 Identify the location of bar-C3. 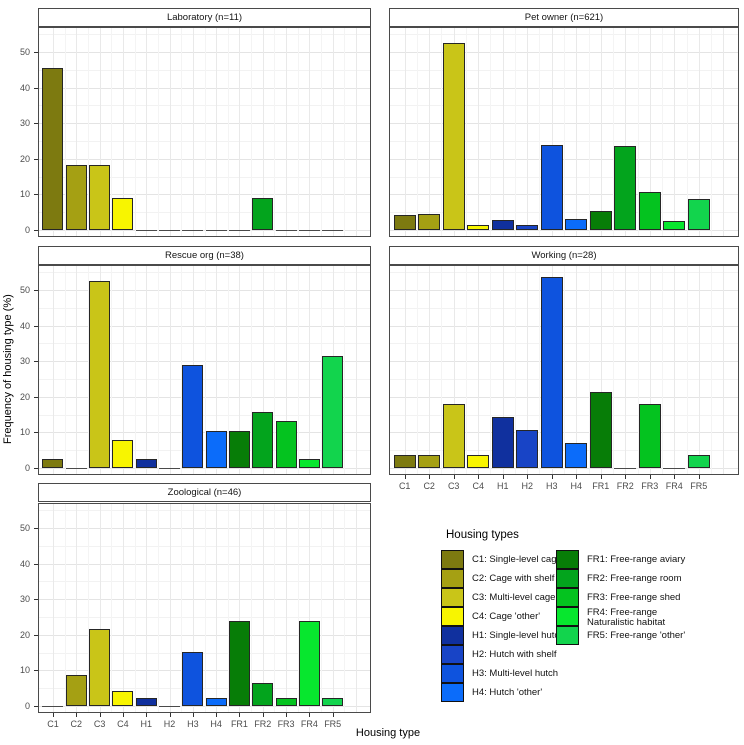
(100, 667).